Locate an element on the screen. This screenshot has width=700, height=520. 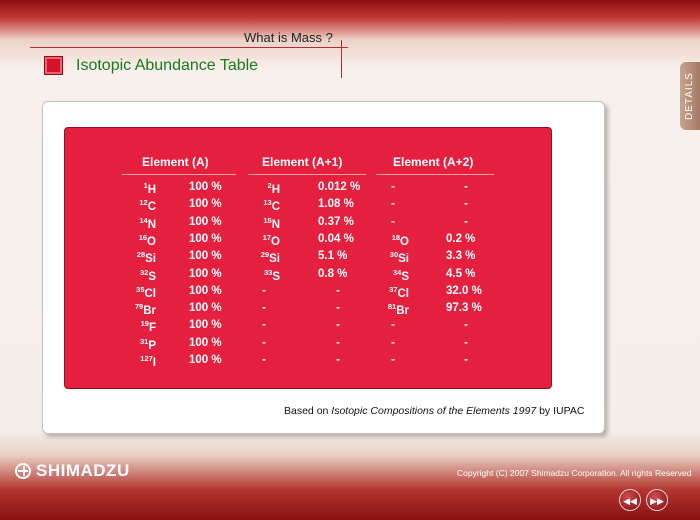
mass-number: 35 is located at coordinates (140, 289).